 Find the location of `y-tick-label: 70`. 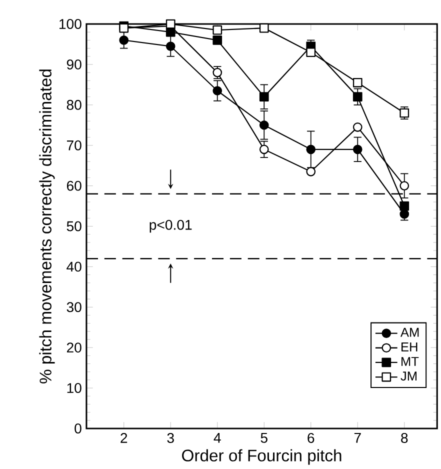

y-tick-label: 70 is located at coordinates (74, 145).